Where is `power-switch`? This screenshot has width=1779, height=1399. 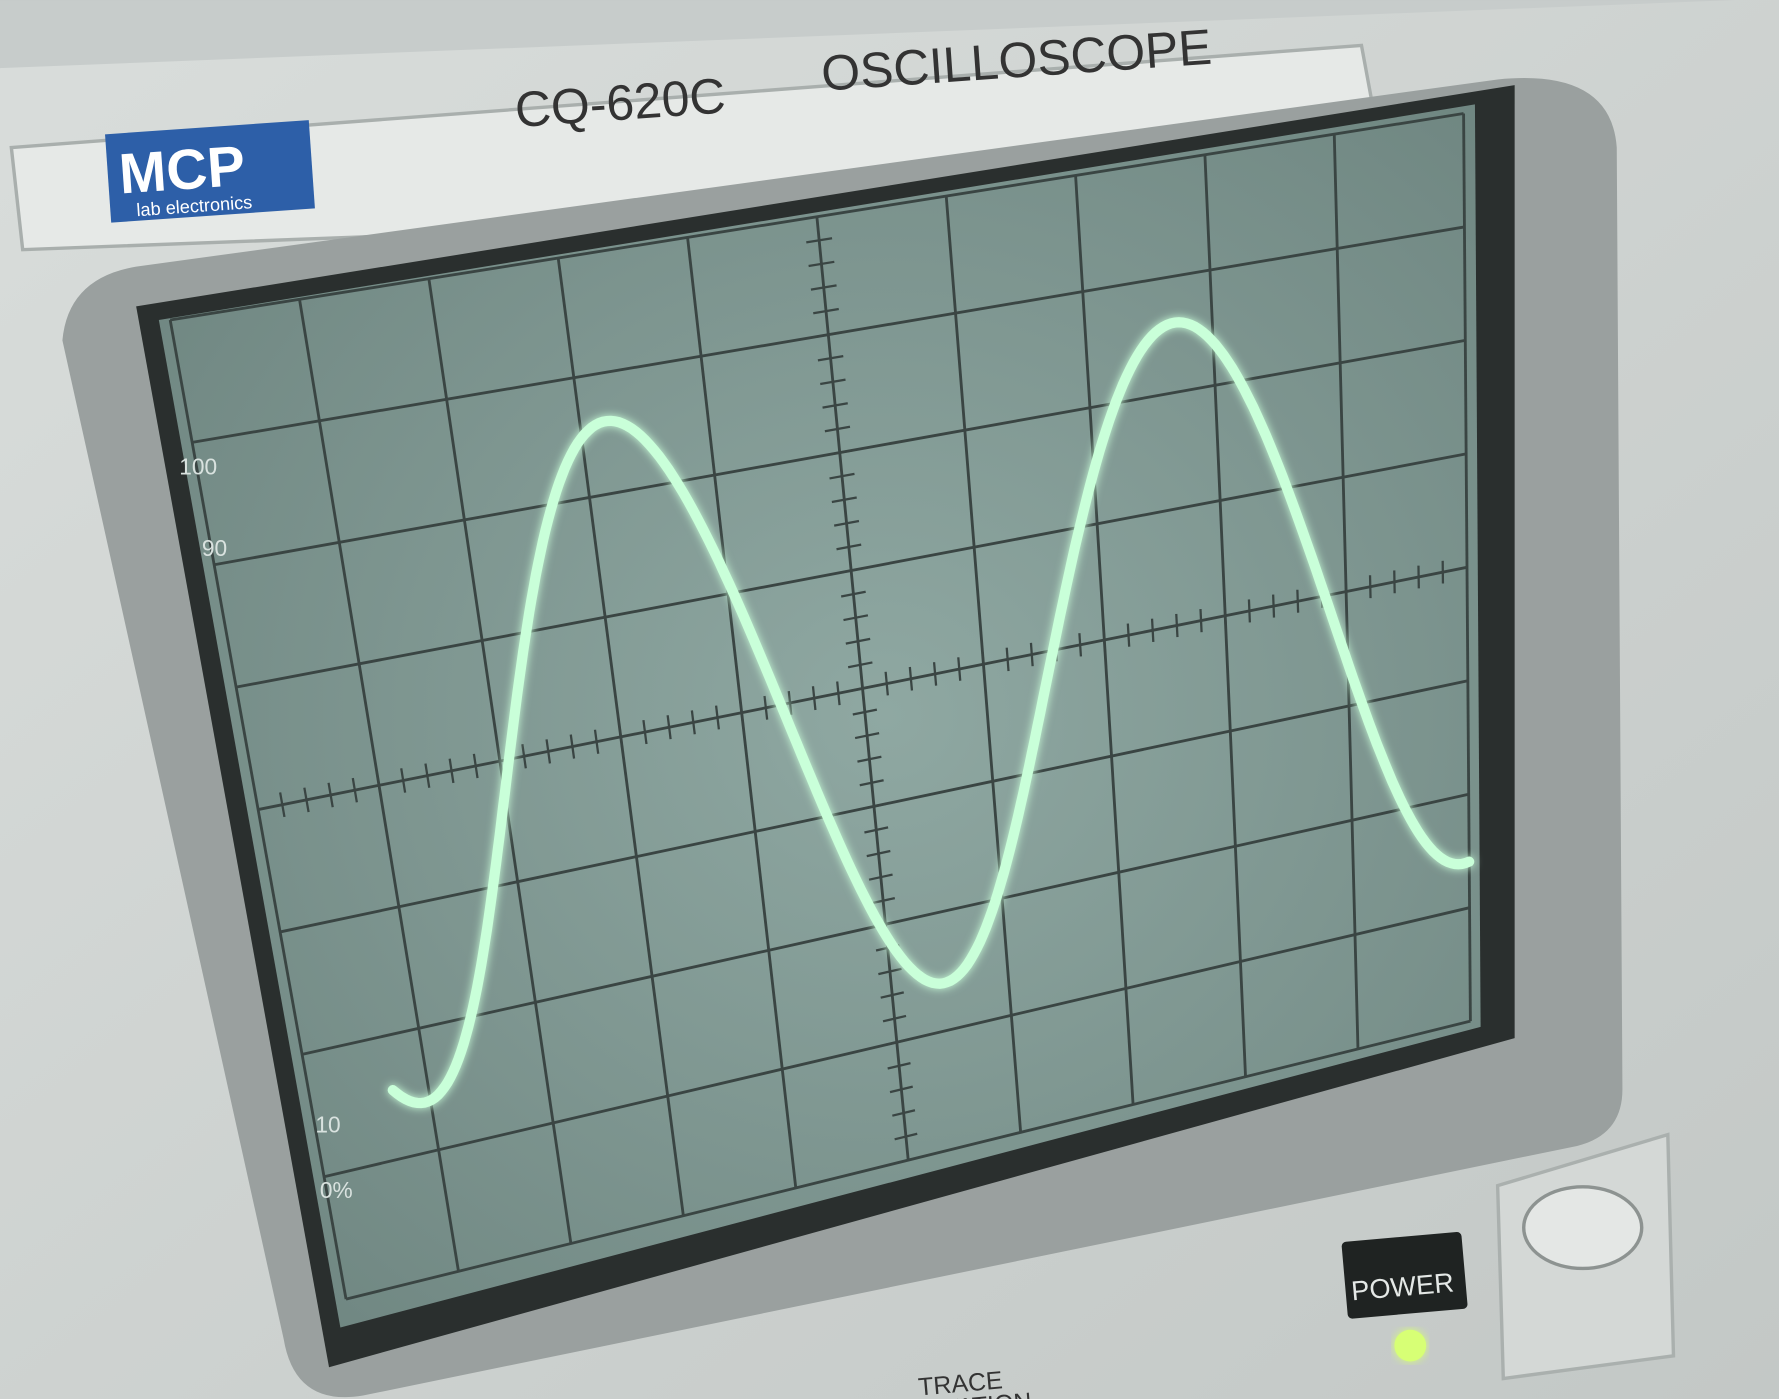
power-switch is located at coordinates (1583, 1228).